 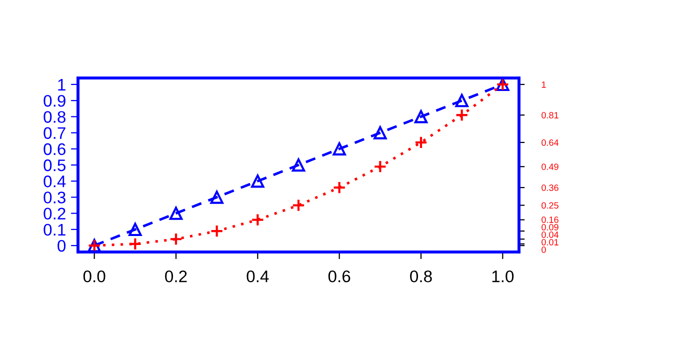 What do you see at coordinates (62, 246) in the screenshot?
I see `y-tick-label: 0` at bounding box center [62, 246].